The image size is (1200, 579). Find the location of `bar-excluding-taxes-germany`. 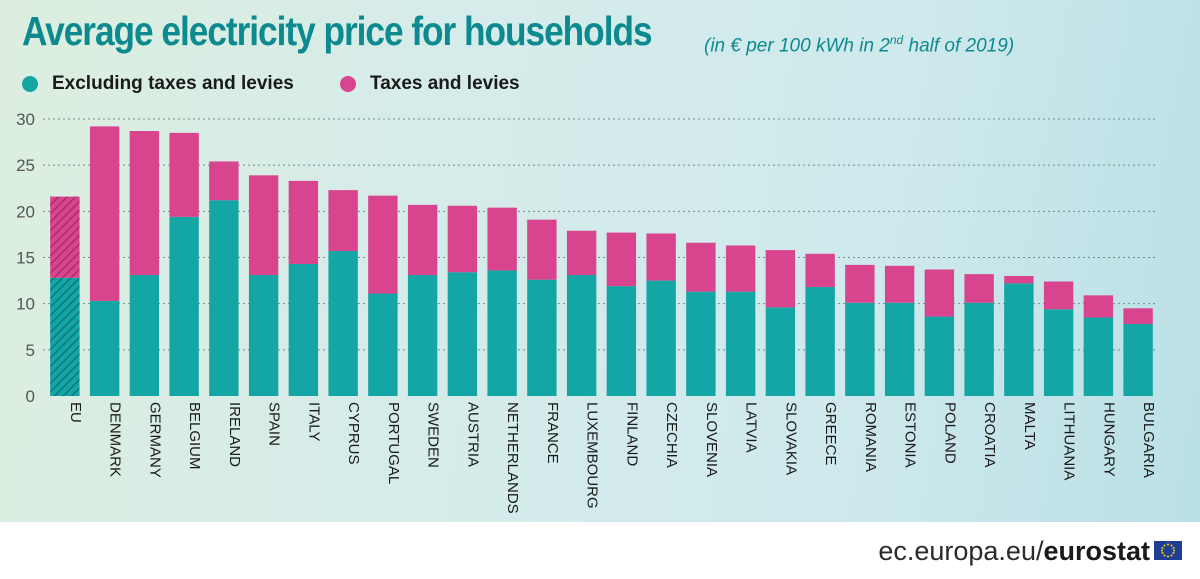

bar-excluding-taxes-germany is located at coordinates (144, 335).